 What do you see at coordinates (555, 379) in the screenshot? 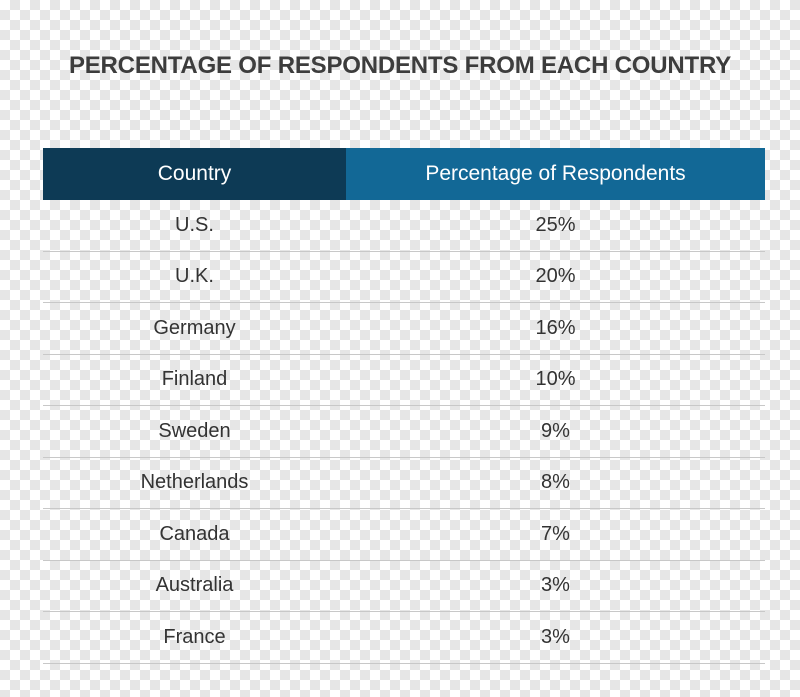
I see `percentage-cell: 10%` at bounding box center [555, 379].